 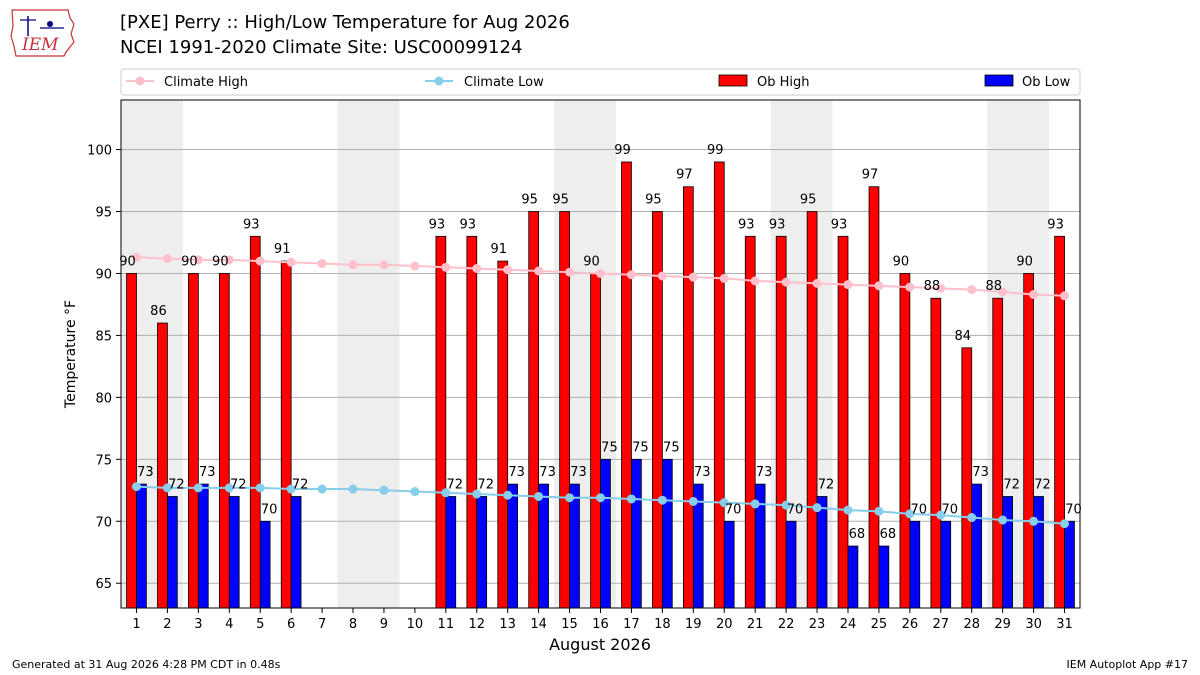 I want to click on ob-high-label-11: 93, so click(x=437, y=224).